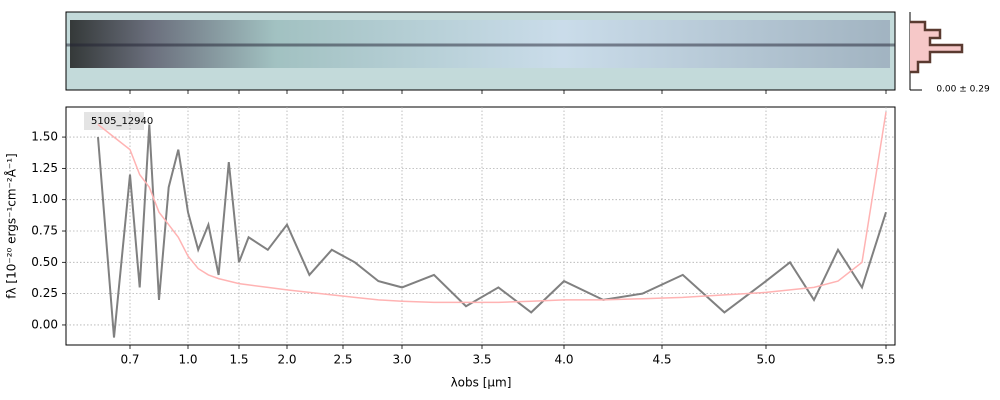 This screenshot has width=1000, height=400. I want to click on y-tick-label: 0.00, so click(44, 324).